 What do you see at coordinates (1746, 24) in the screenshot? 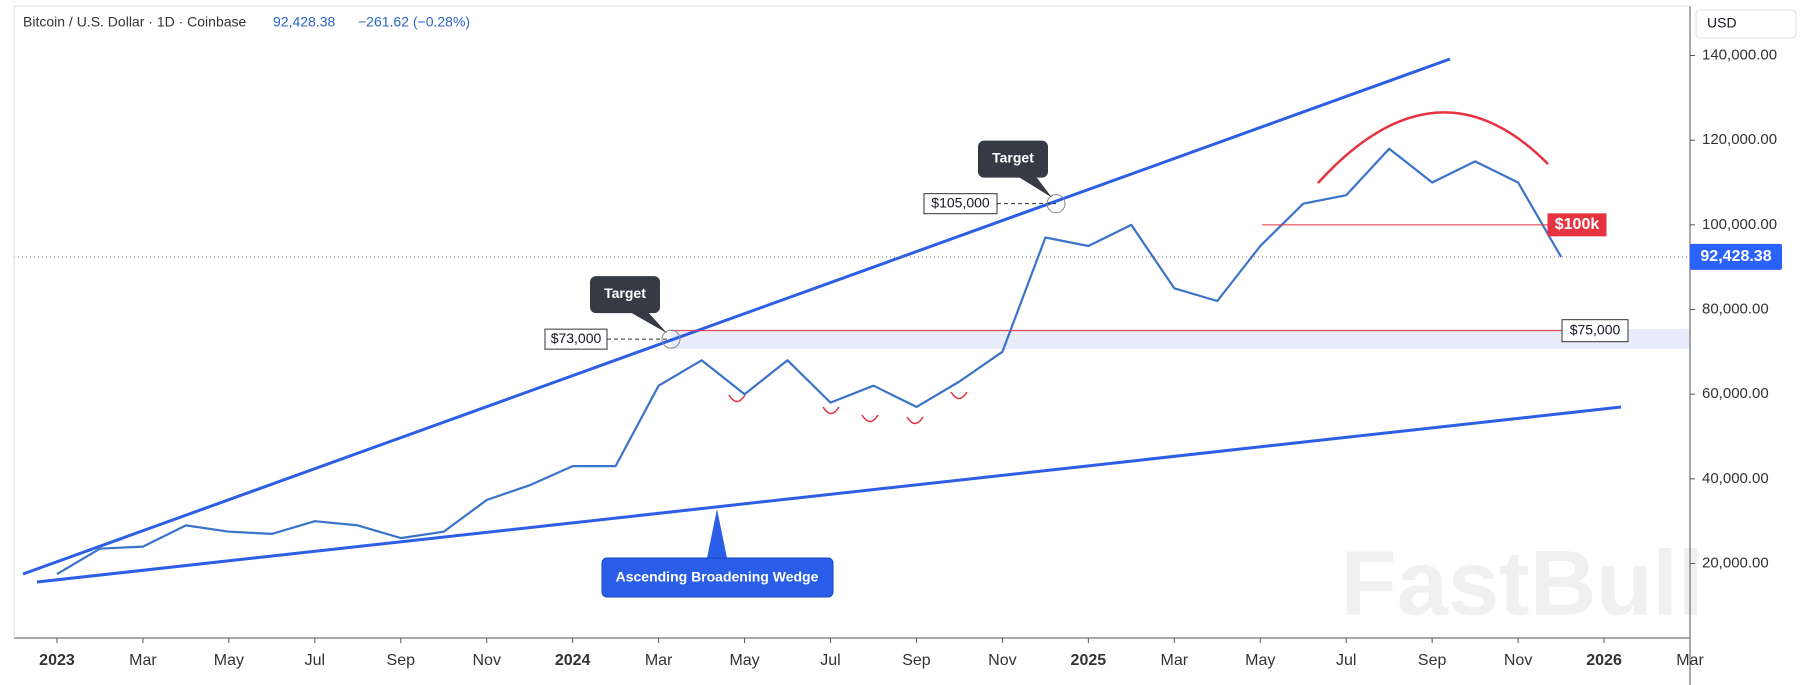
I see `currency-box` at bounding box center [1746, 24].